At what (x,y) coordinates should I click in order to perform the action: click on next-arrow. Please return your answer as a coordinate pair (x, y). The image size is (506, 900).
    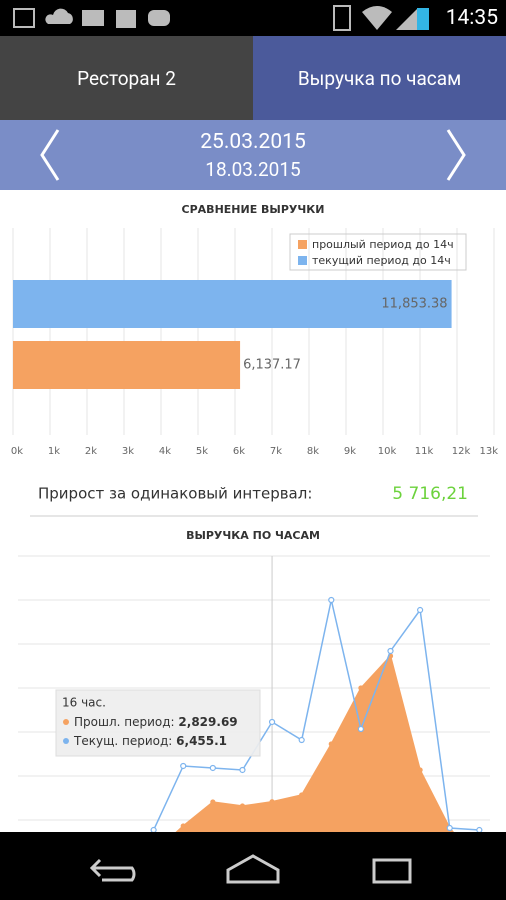
    Looking at the image, I should click on (456, 155).